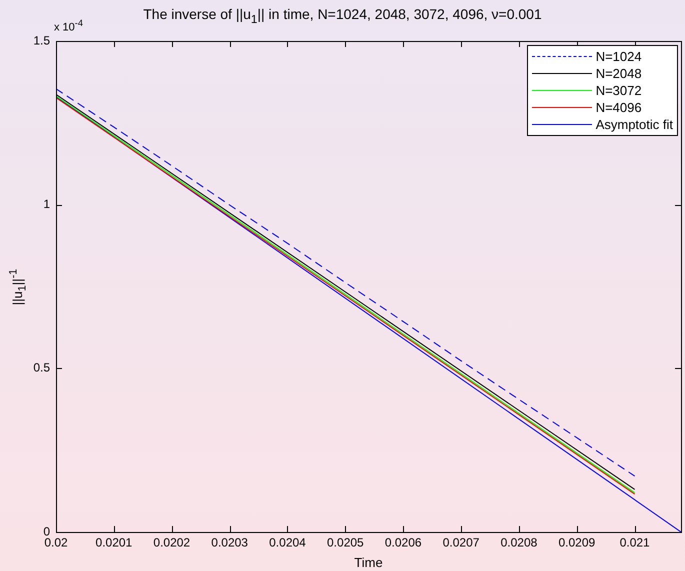 Image resolution: width=685 pixels, height=571 pixels. Describe the element at coordinates (634, 124) in the screenshot. I see `legend-label: Asymptotic fit` at that location.